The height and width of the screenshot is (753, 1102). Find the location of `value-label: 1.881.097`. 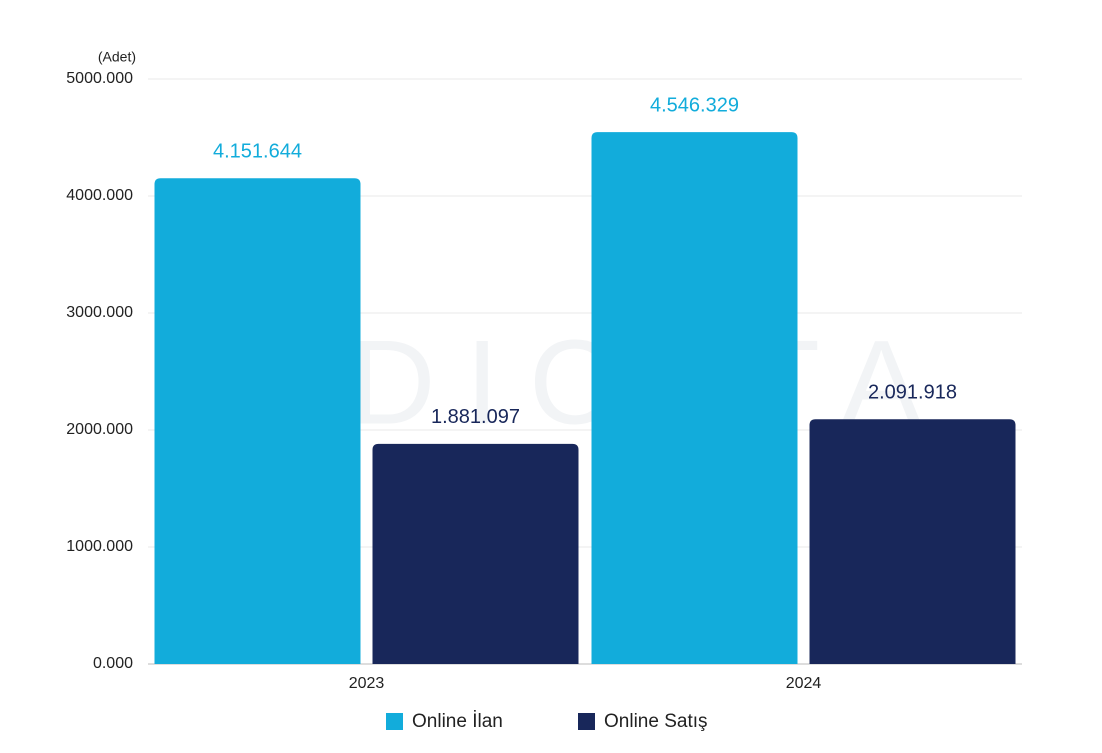

value-label: 1.881.097 is located at coordinates (475, 417).